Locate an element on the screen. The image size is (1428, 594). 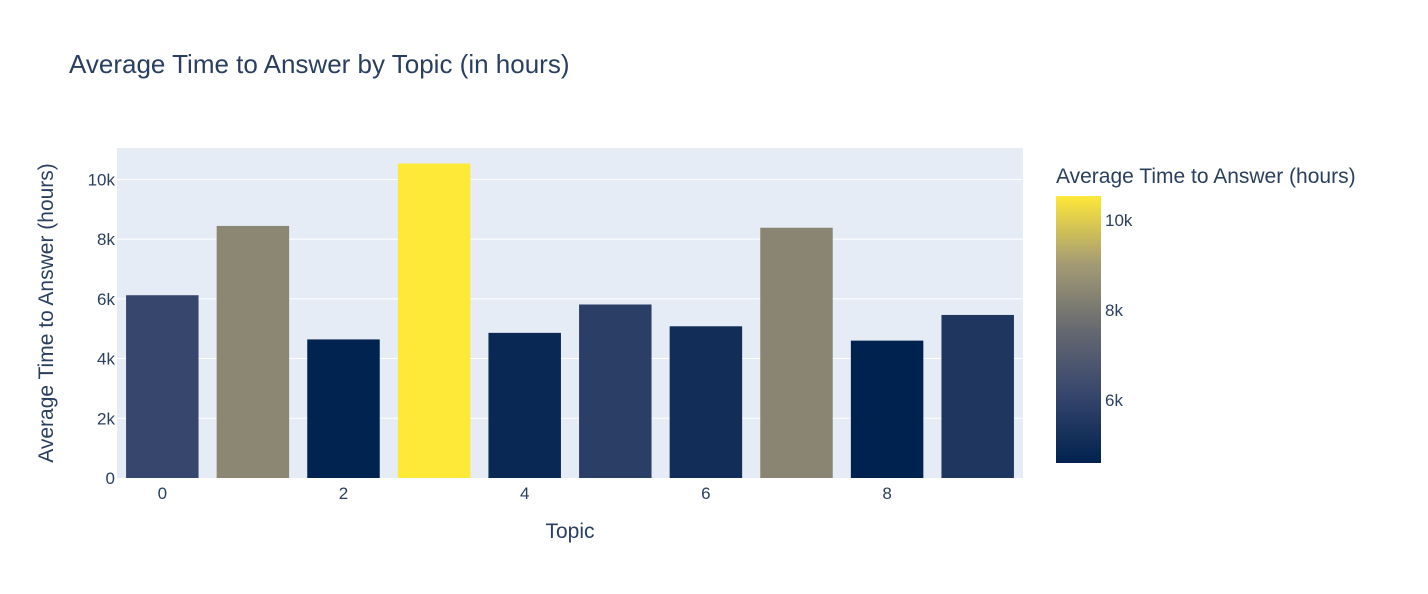
x-tick-label: 6 is located at coordinates (705, 493).